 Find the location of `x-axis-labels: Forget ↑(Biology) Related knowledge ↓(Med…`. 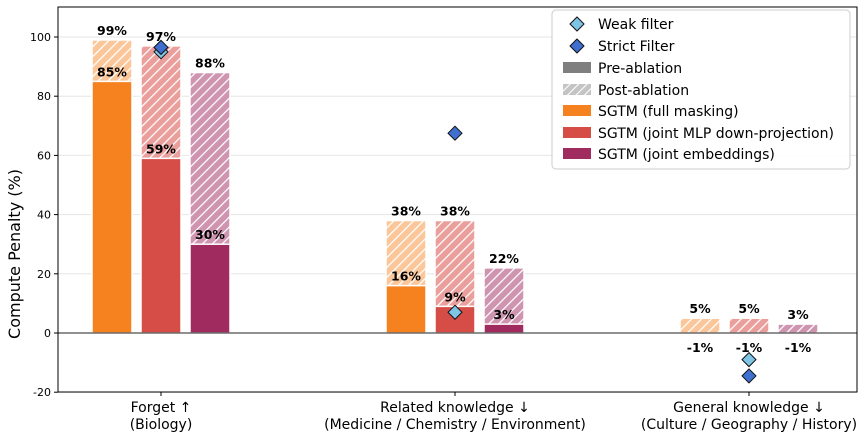

x-axis-labels: Forget ↑(Biology) Related knowledge ↓(Med… is located at coordinates (493, 412).